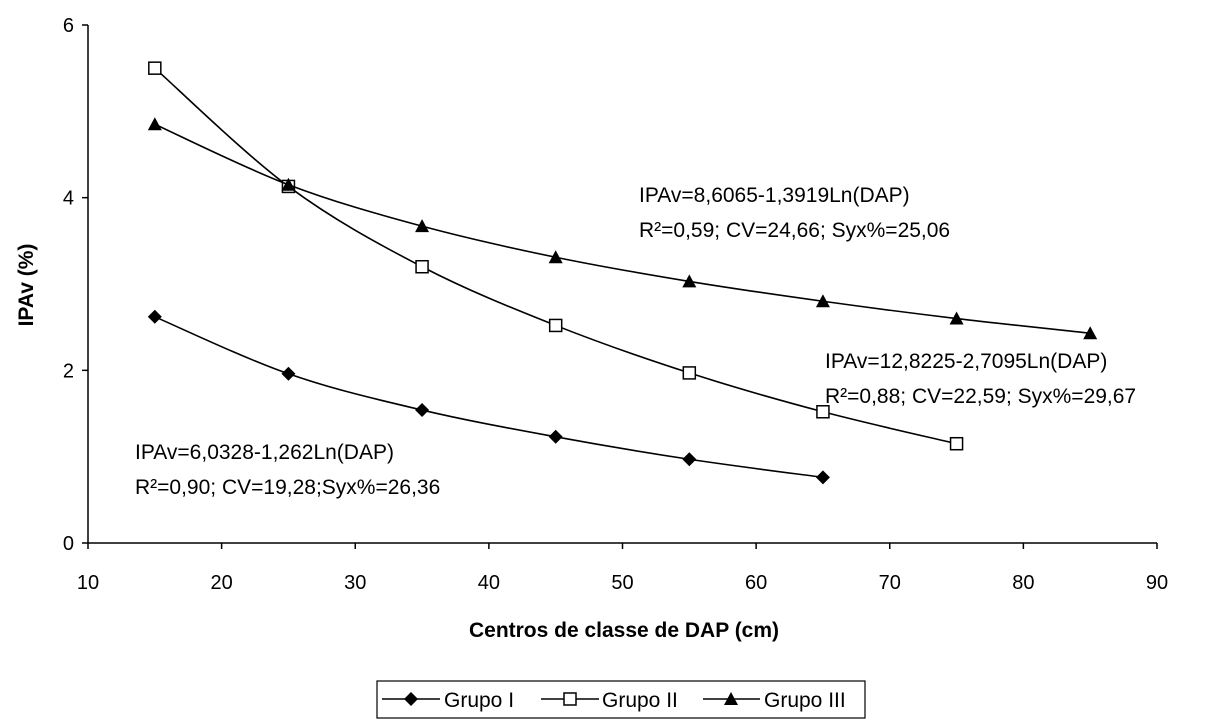 The image size is (1222, 720). I want to click on legend-label-grupo-iii: Grupo III, so click(805, 700).